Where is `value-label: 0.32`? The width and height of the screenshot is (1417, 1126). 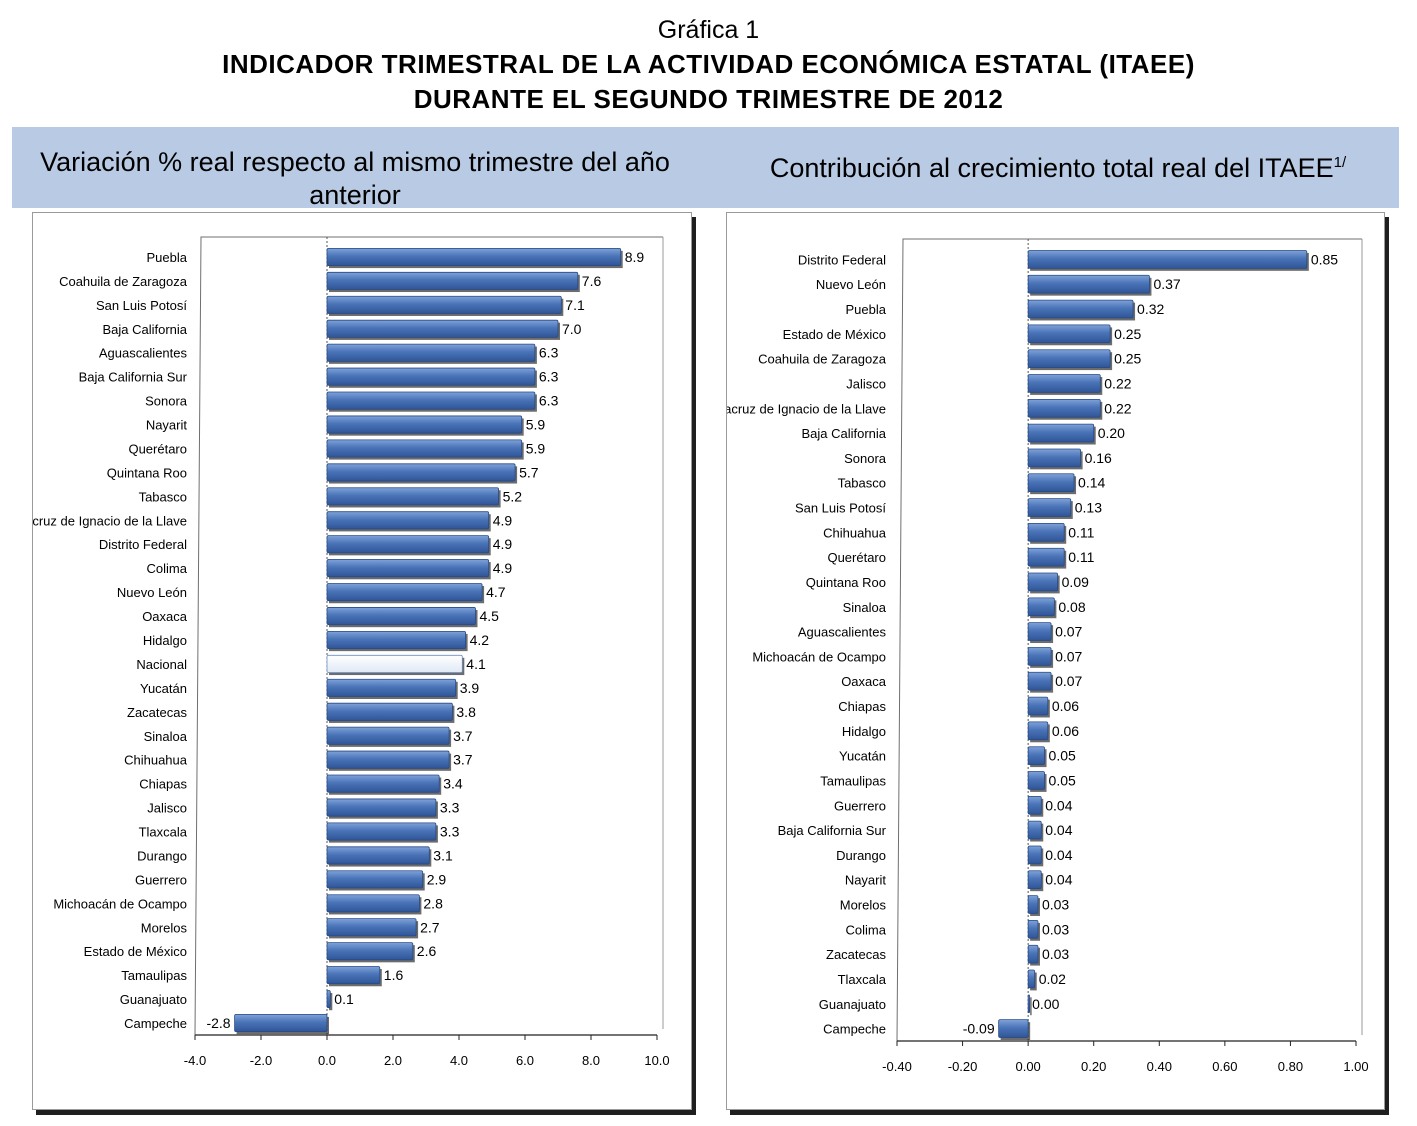 value-label: 0.32 is located at coordinates (1150, 309).